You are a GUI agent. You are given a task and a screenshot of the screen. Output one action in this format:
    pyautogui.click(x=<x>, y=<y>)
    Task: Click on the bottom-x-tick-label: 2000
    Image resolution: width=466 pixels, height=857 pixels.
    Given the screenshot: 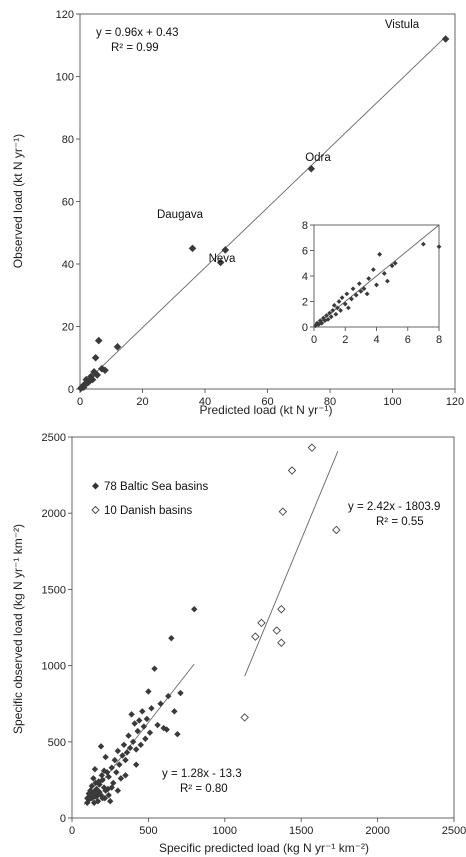 What is the action you would take?
    pyautogui.click(x=377, y=831)
    